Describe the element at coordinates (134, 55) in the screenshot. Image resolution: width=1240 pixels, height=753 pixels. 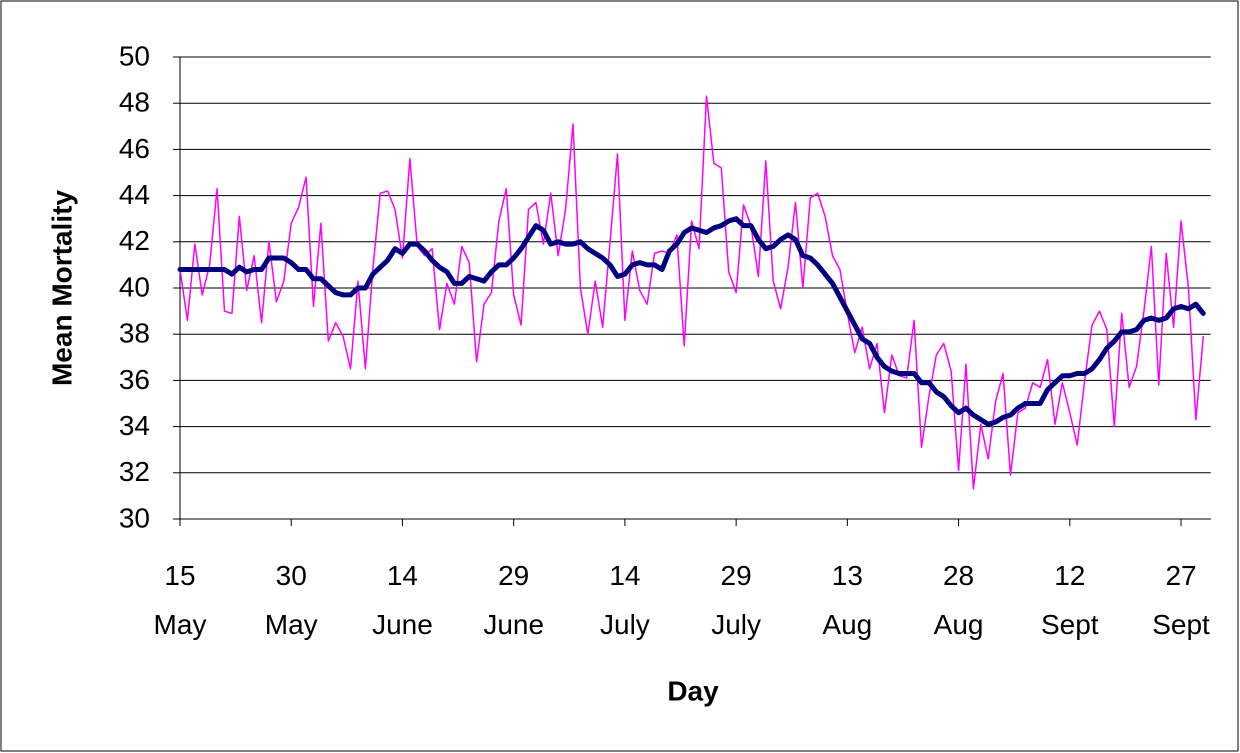
I see `y-tick-label: 50` at that location.